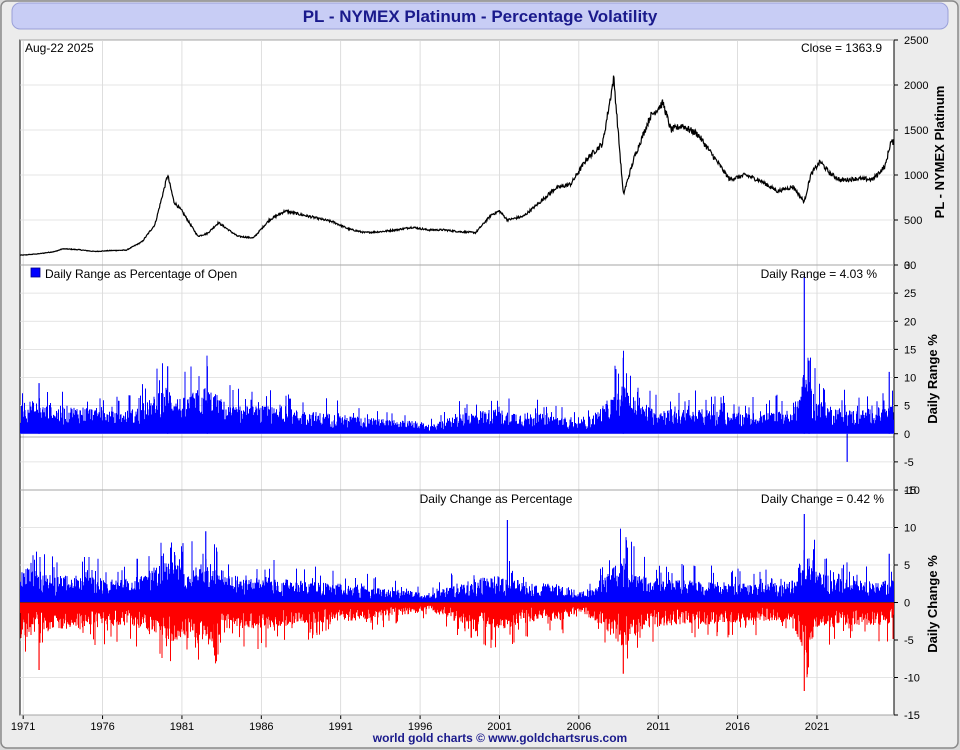 Image resolution: width=960 pixels, height=750 pixels. Describe the element at coordinates (499, 727) in the screenshot. I see `x-tick-label: 2001` at that location.